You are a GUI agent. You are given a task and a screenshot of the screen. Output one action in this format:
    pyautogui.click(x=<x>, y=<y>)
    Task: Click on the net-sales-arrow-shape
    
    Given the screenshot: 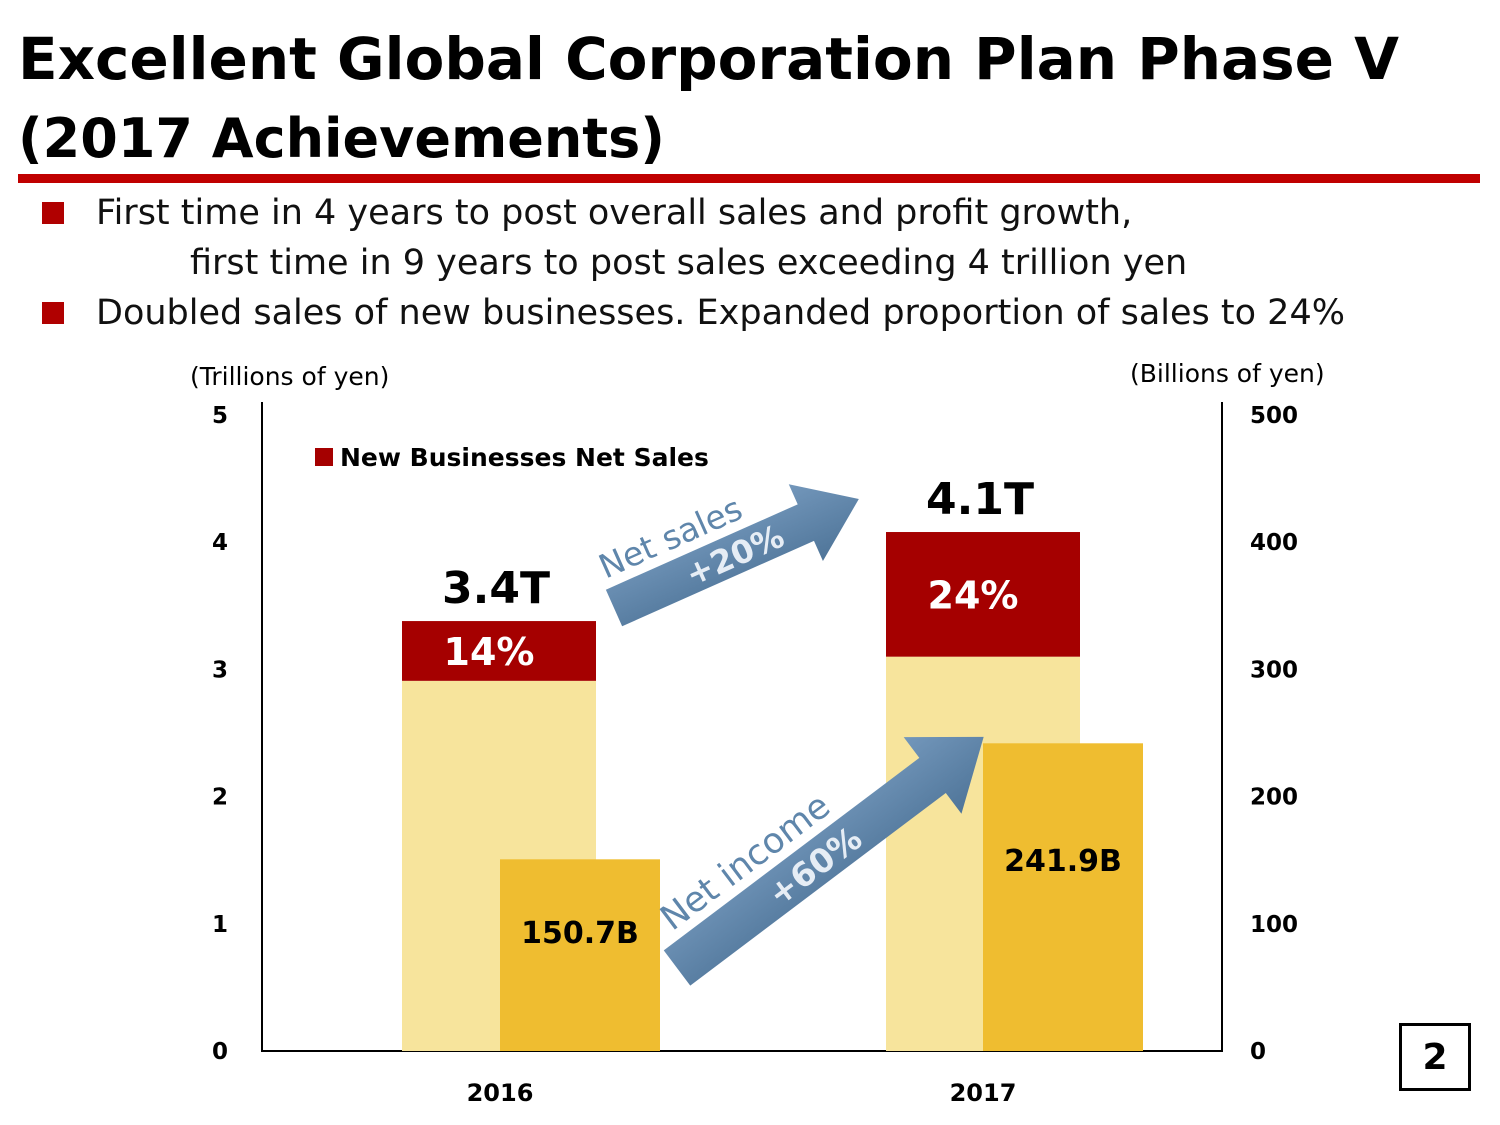 What is the action you would take?
    pyautogui.click(x=732, y=555)
    